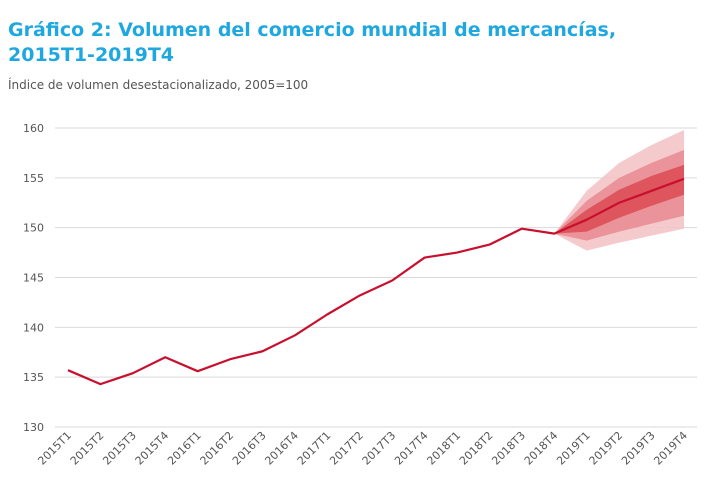 This screenshot has width=720, height=500. Describe the element at coordinates (33, 427) in the screenshot. I see `y-tick-label: 130` at that location.